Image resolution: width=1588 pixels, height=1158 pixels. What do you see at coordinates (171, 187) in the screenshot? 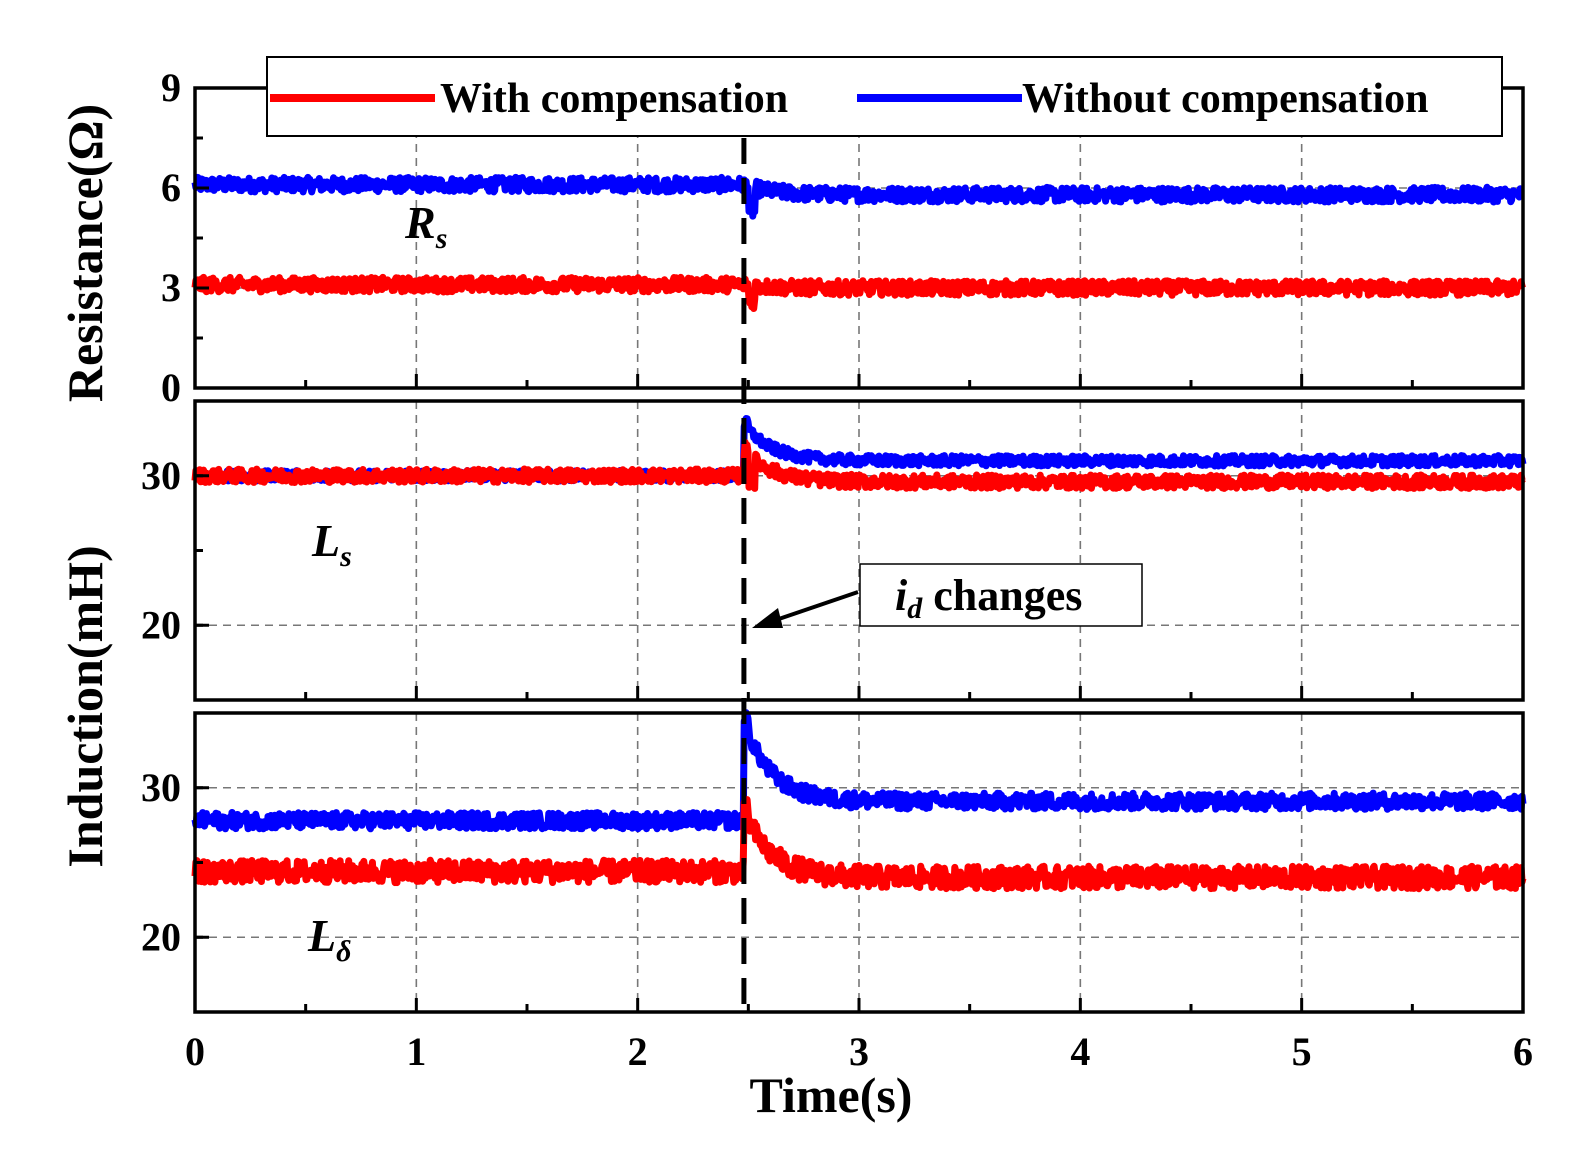
I see `y-tick-label: 6` at bounding box center [171, 187].